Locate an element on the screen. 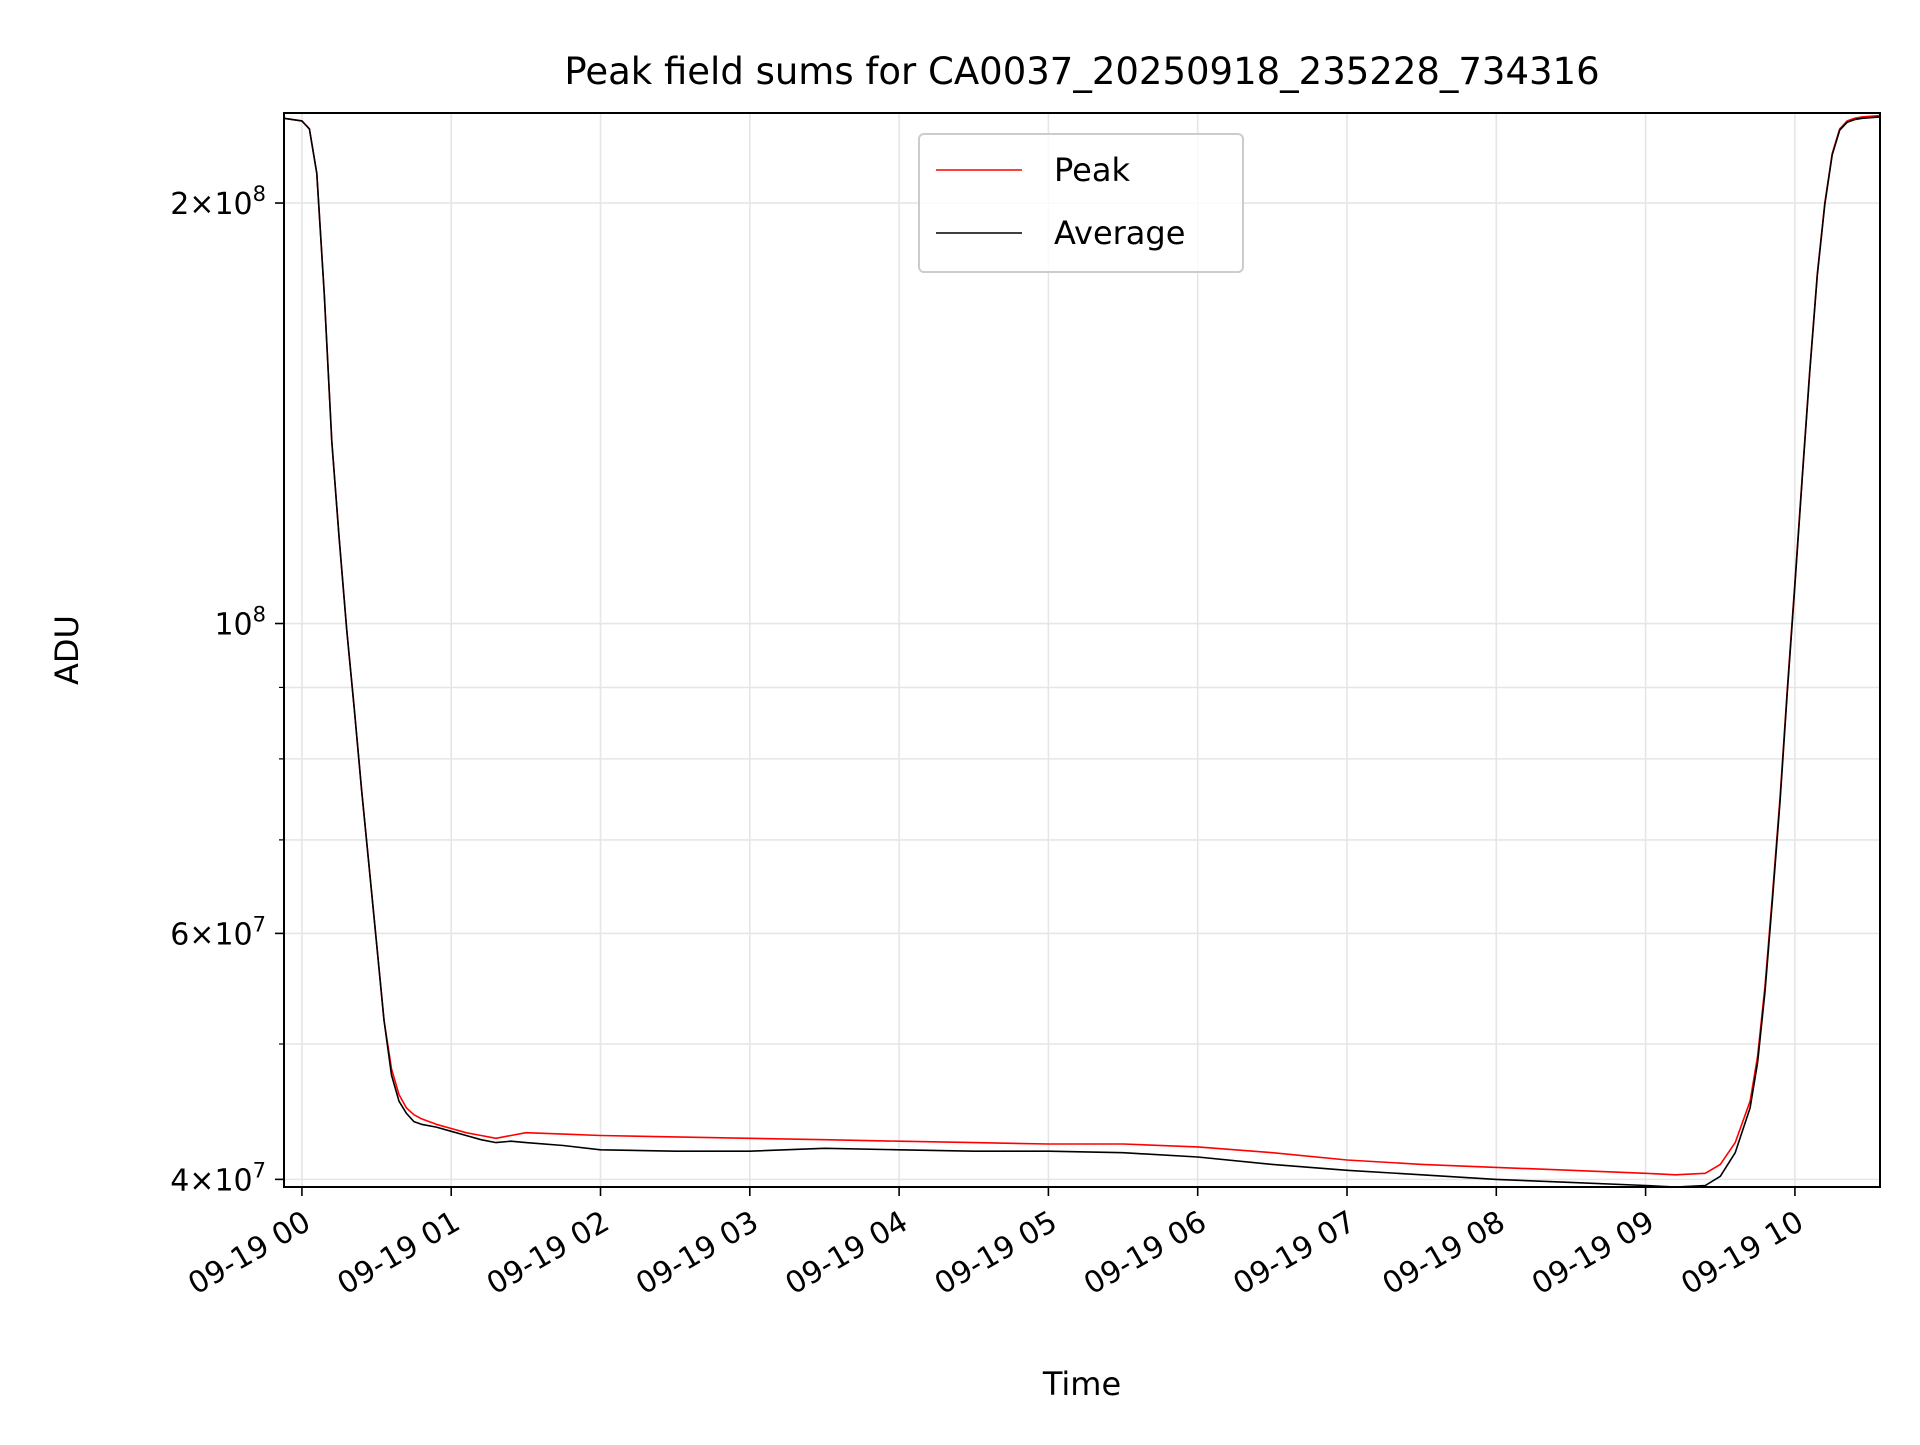 The width and height of the screenshot is (1920, 1445). x-tick-label: 09-19 01 is located at coordinates (399, 1253).